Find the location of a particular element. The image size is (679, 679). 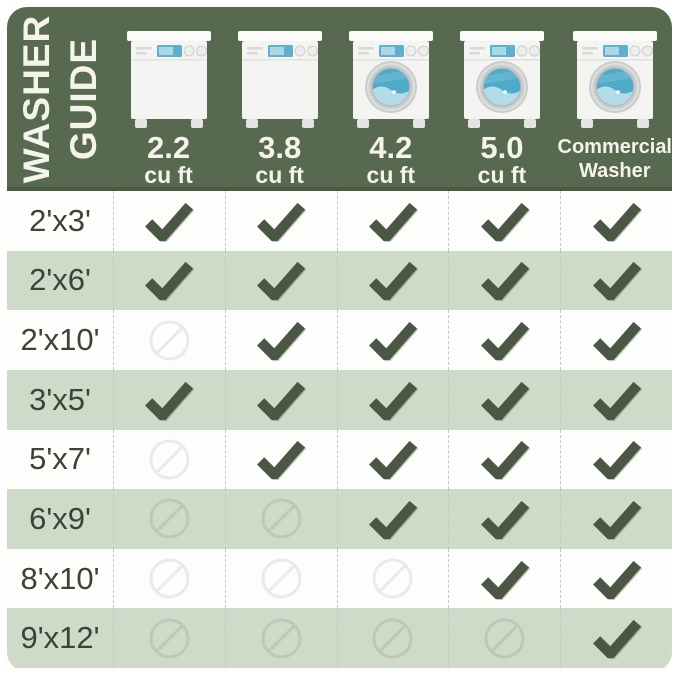

row-label: 8'x10' is located at coordinates (60, 578).